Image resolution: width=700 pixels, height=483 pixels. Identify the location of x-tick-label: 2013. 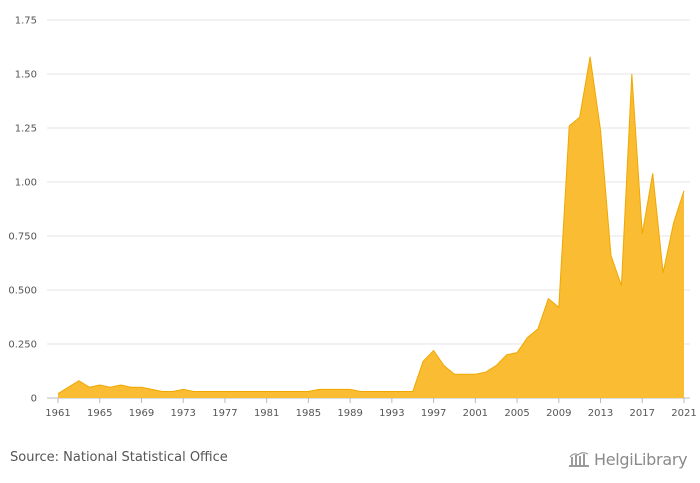
(600, 413).